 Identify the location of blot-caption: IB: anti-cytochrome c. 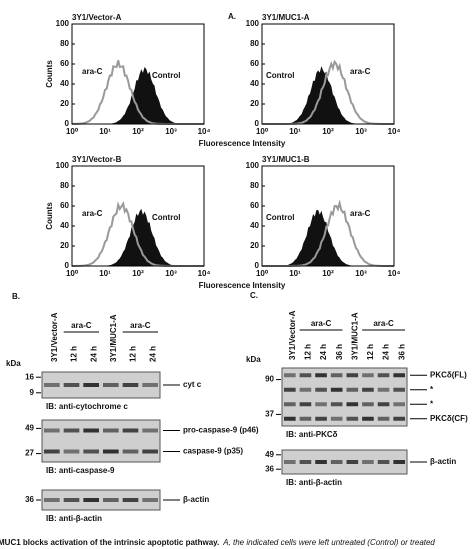
(87, 406).